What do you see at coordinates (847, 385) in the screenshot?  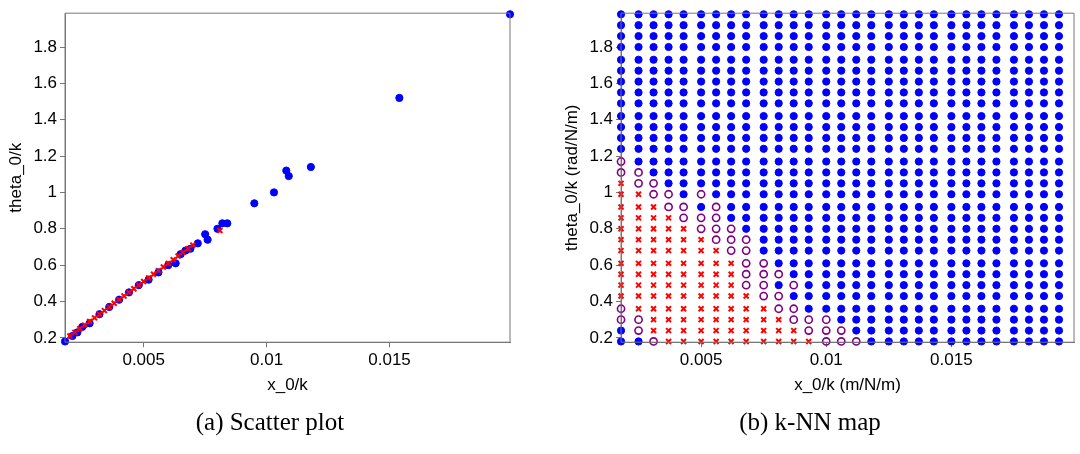 I see `x-axis-title: x_0/k (m/N/m)` at bounding box center [847, 385].